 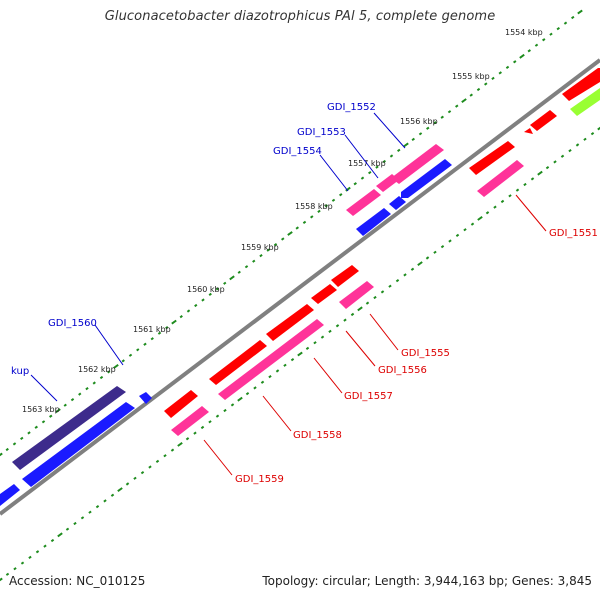 What do you see at coordinates (528, 131) in the screenshot?
I see `gene-red-tiny-arrow` at bounding box center [528, 131].